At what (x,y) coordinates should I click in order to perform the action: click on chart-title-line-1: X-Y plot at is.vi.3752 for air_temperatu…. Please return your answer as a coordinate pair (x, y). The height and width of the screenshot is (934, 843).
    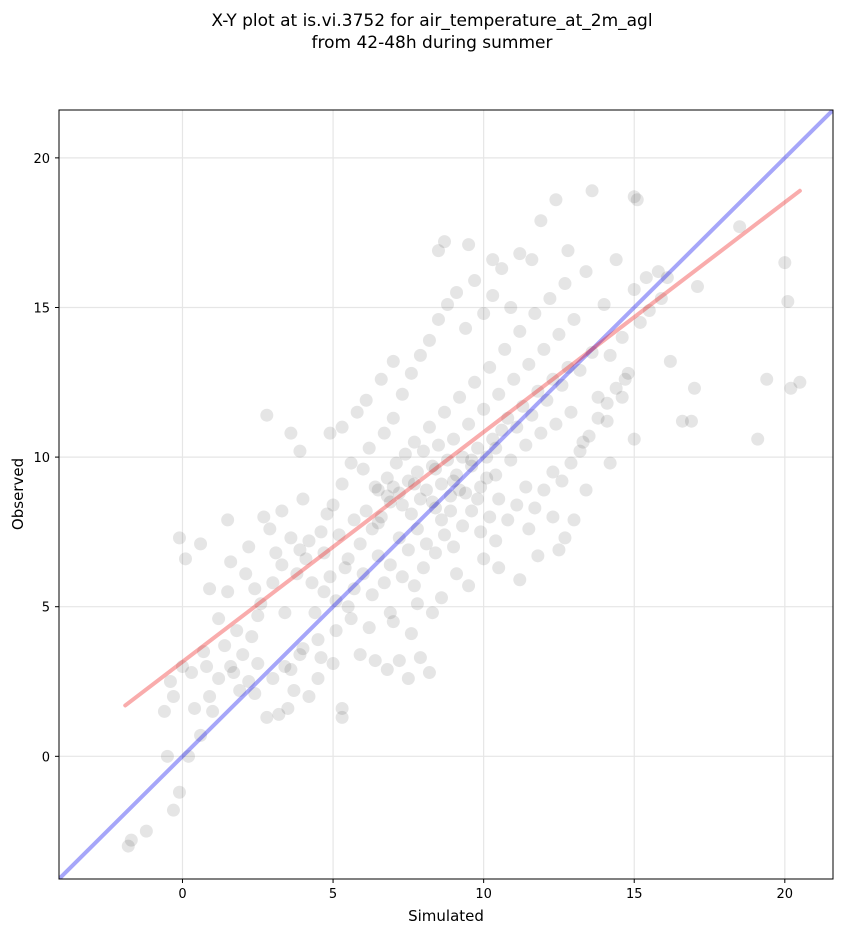
    Looking at the image, I should click on (431, 21).